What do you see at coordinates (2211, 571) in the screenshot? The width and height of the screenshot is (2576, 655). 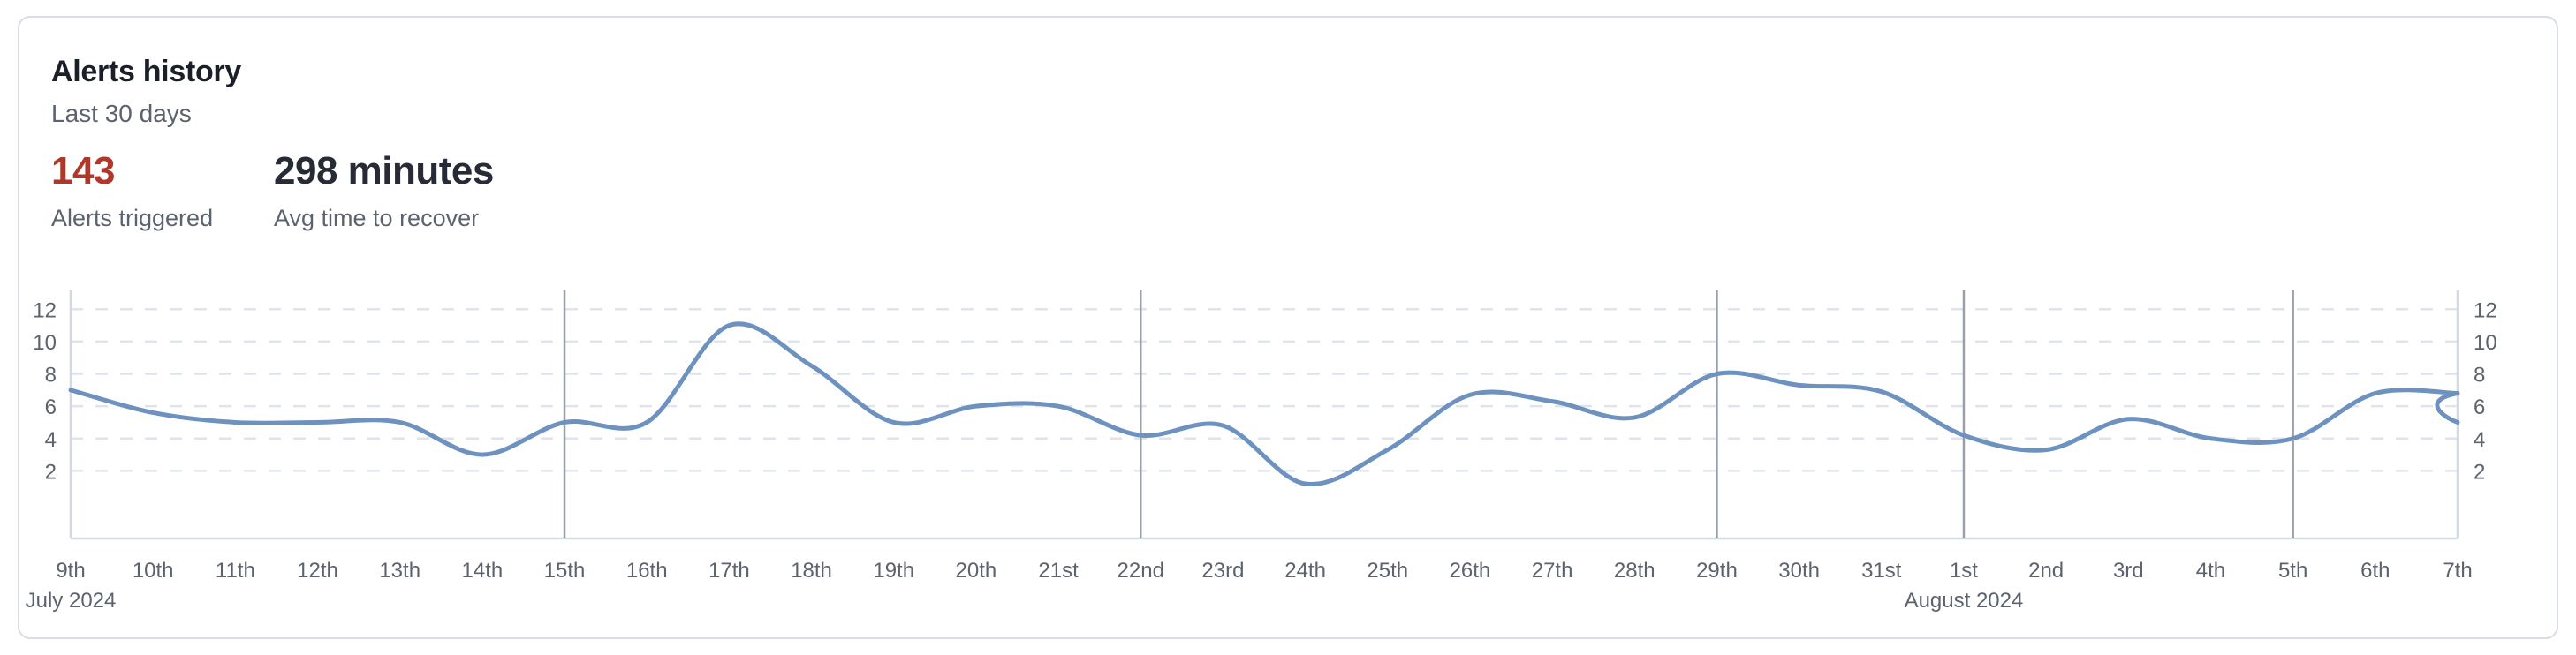 I see `x-axis-tick-label: 4th` at bounding box center [2211, 571].